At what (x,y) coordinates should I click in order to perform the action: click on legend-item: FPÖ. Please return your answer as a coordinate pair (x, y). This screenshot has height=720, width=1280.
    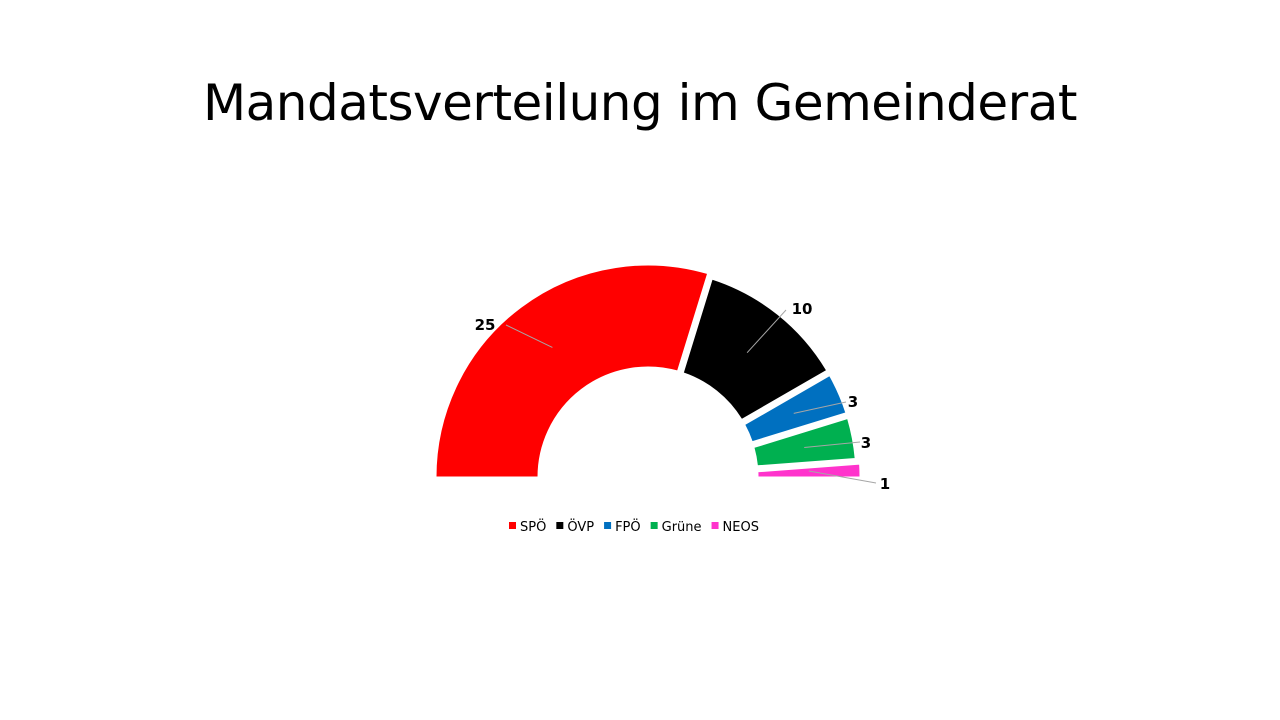
    Looking at the image, I should click on (622, 526).